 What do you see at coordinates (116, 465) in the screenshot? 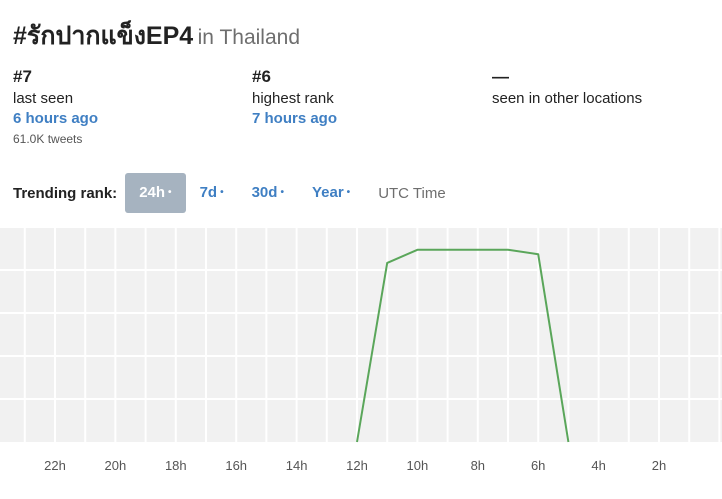
I see `chart-x-tick-label: 20h` at bounding box center [116, 465].